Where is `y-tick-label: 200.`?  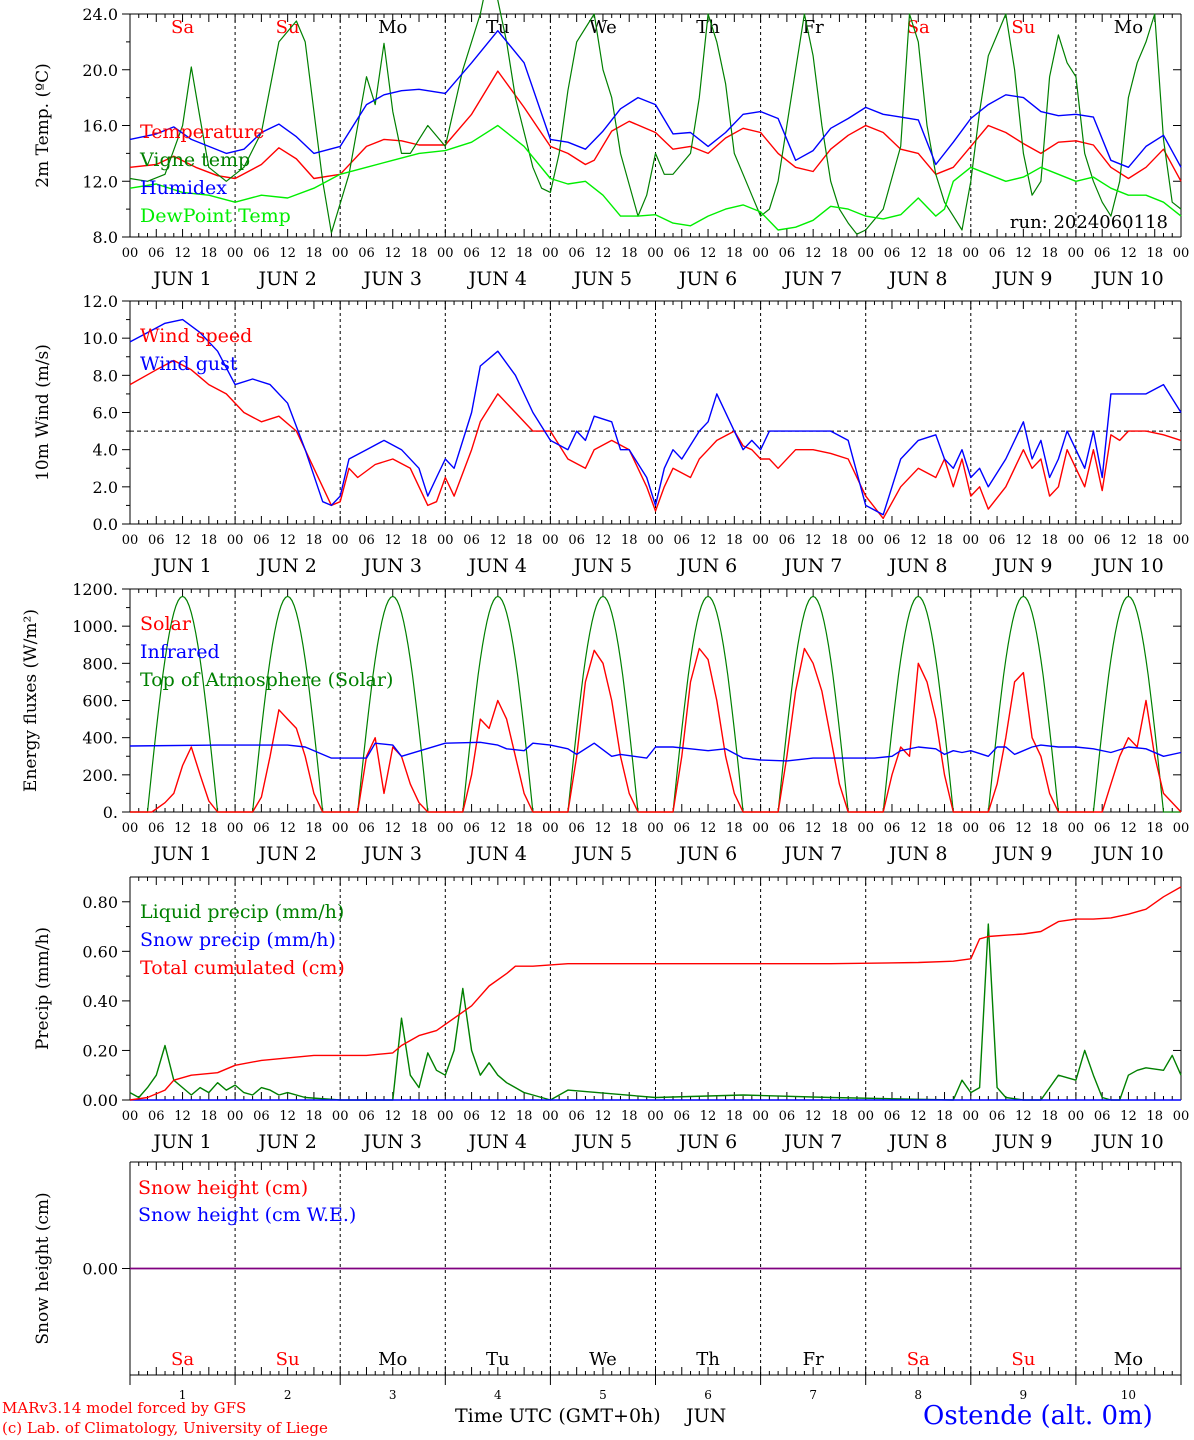
y-tick-label: 200. is located at coordinates (100, 775).